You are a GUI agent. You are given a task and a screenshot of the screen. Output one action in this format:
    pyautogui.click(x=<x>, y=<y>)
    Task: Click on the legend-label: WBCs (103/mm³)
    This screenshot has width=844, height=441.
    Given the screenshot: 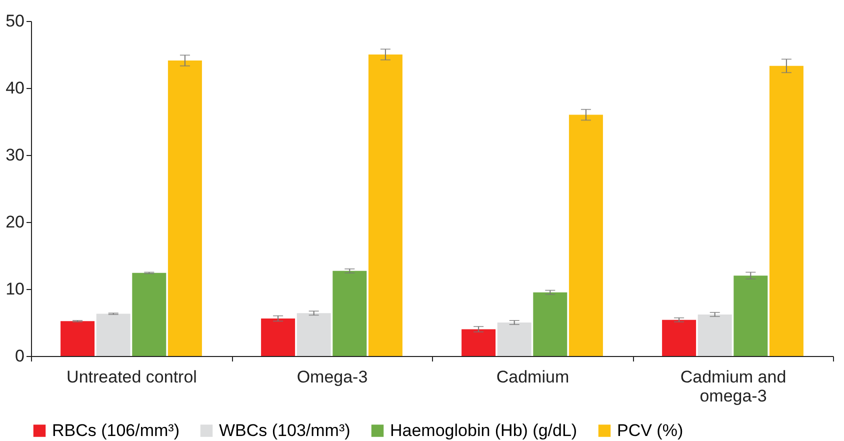 What is the action you would take?
    pyautogui.click(x=284, y=430)
    